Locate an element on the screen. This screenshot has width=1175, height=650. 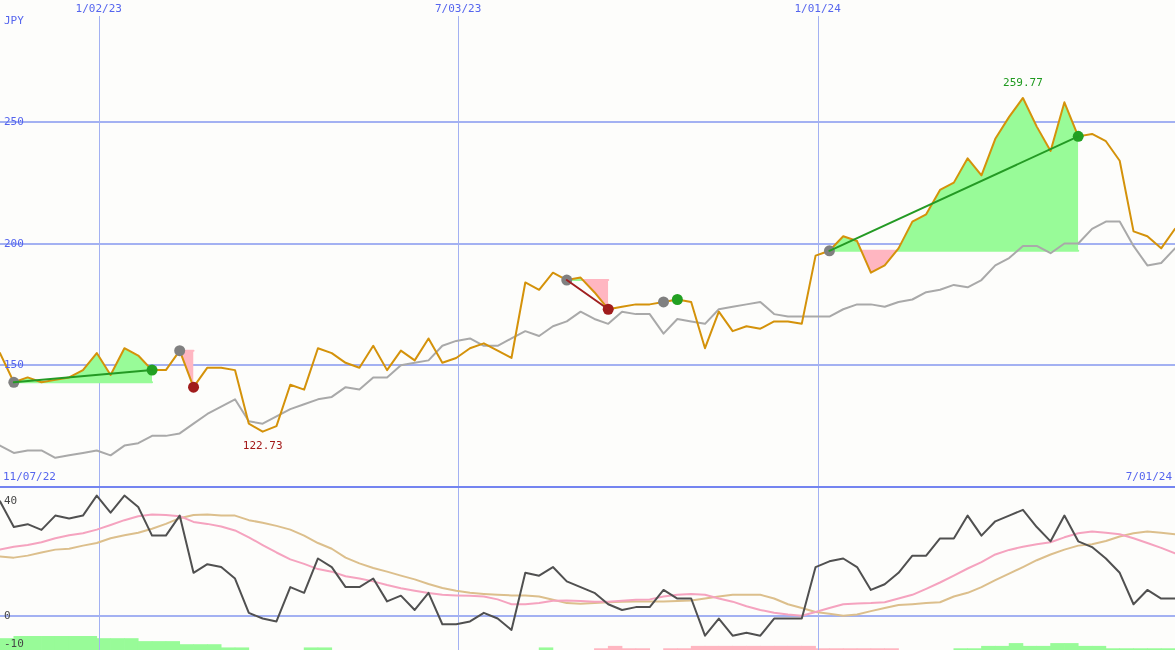
data-label: 122.73 is located at coordinates (262, 446).